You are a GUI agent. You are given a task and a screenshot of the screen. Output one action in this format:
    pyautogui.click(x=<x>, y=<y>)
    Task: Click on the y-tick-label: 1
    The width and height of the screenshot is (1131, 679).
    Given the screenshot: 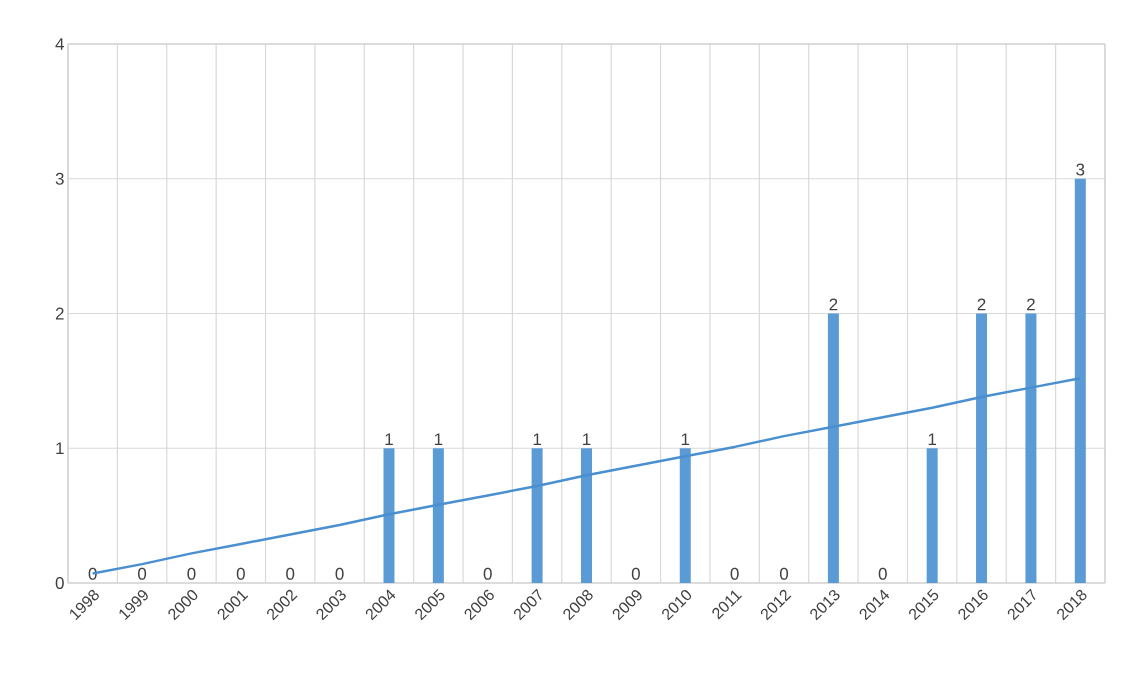 What is the action you would take?
    pyautogui.click(x=60, y=448)
    